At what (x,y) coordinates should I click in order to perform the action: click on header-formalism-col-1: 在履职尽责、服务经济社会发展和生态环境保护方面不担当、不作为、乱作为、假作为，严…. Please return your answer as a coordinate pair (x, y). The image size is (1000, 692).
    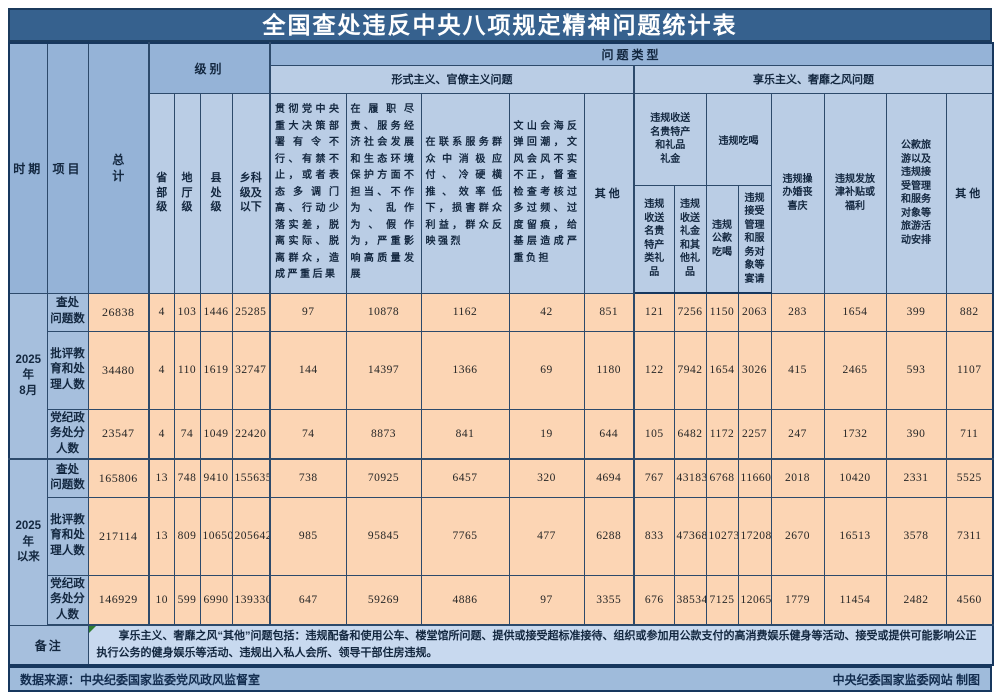
    Looking at the image, I should click on (383, 193).